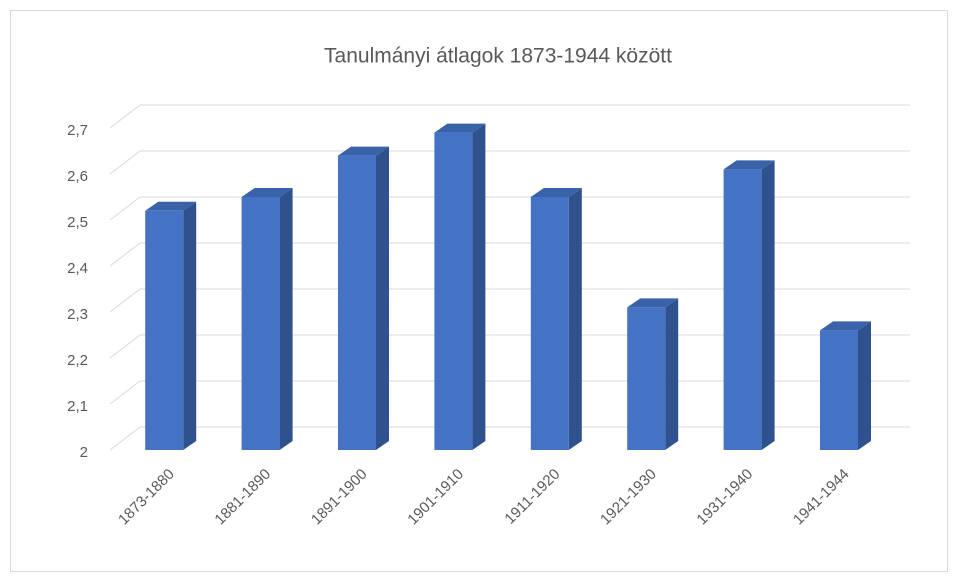 The width and height of the screenshot is (958, 582). I want to click on chart-title: Tanulmányi átlagok 1873-1944 között, so click(498, 56).